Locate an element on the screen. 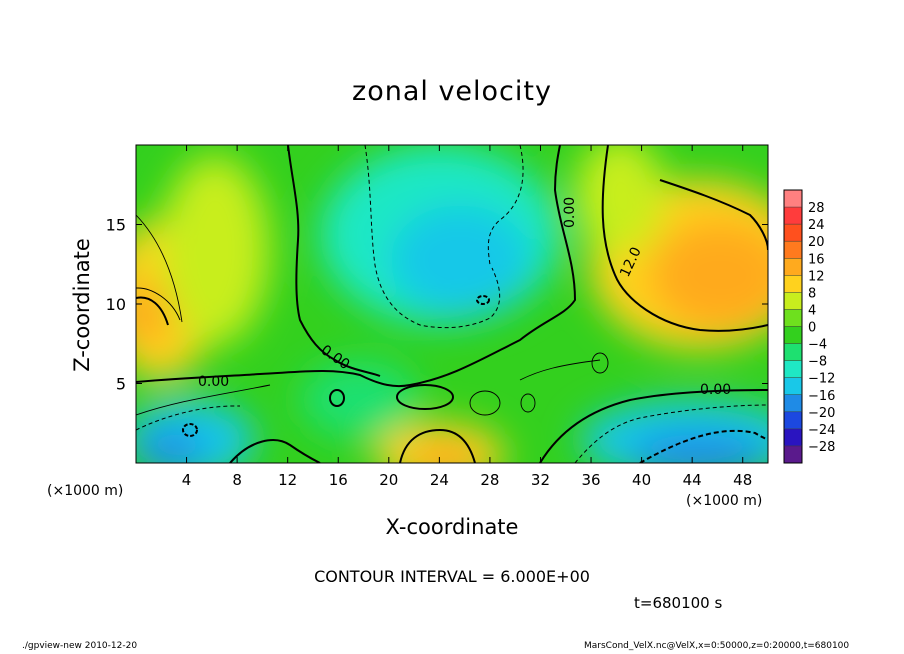  contour-south-zero-a is located at coordinates (275, 451).